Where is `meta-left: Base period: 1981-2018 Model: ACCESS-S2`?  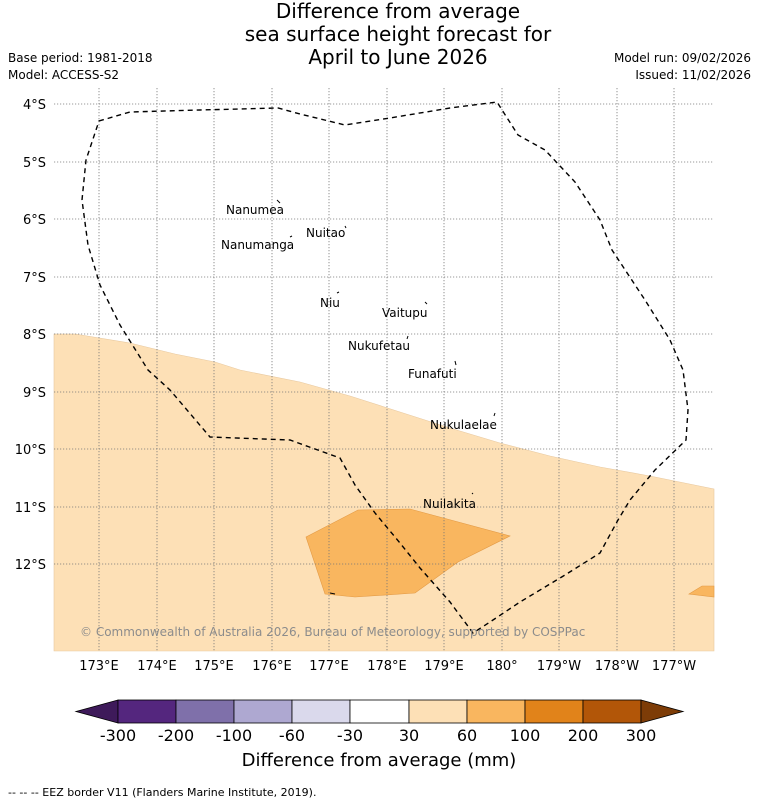 meta-left: Base period: 1981-2018 Model: ACCESS-S2 is located at coordinates (80, 67).